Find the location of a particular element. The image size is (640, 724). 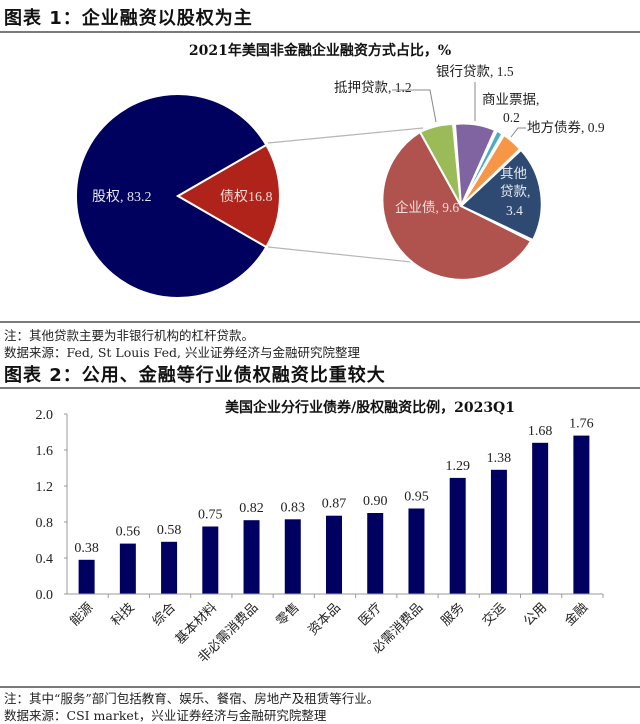

label-bank-loans: 银行贷款, 1.5 is located at coordinates (475, 71).